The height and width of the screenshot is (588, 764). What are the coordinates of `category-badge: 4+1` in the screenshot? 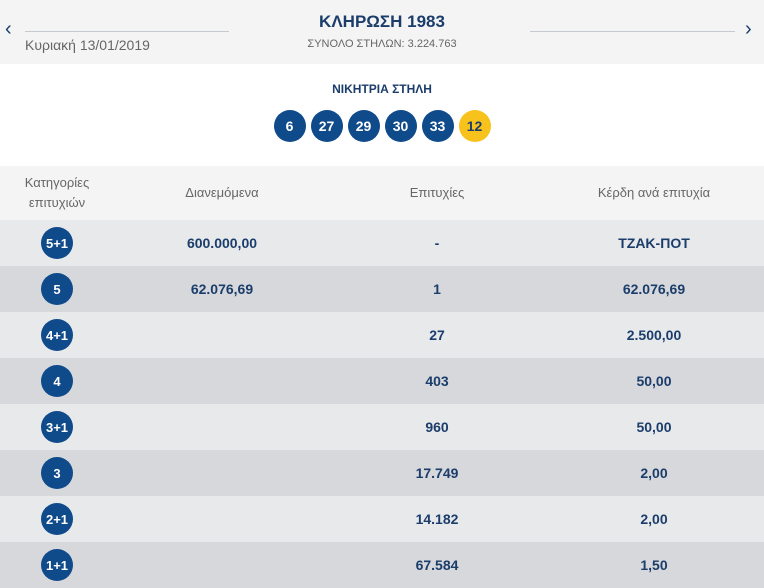 It's located at (57, 335).